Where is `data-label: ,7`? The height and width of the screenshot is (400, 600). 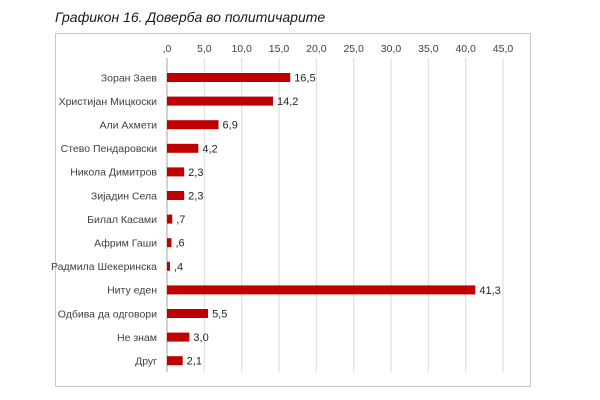
data-label: ,7 is located at coordinates (180, 220).